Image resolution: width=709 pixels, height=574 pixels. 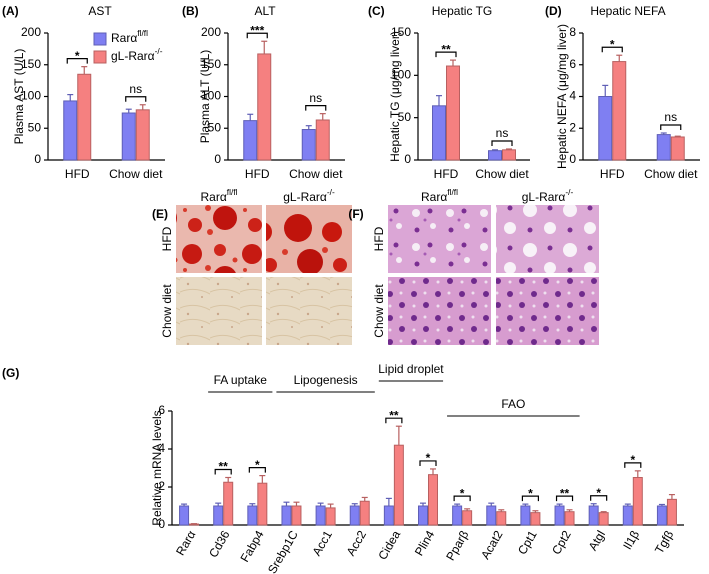 What do you see at coordinates (10, 373) in the screenshot?
I see `panel-label: (G)` at bounding box center [10, 373].